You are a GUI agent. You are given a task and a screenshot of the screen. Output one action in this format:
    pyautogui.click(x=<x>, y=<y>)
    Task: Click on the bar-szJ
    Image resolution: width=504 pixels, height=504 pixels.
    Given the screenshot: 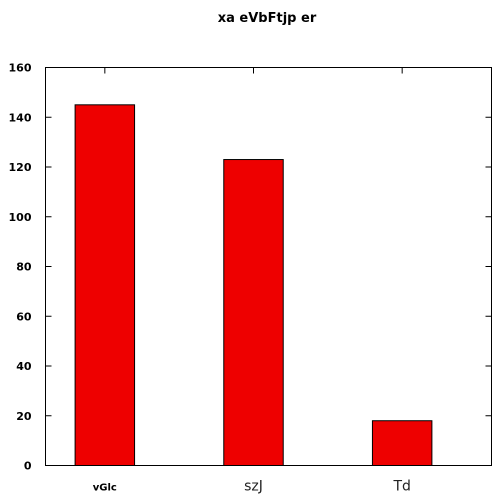 What is the action you would take?
    pyautogui.click(x=253, y=312)
    